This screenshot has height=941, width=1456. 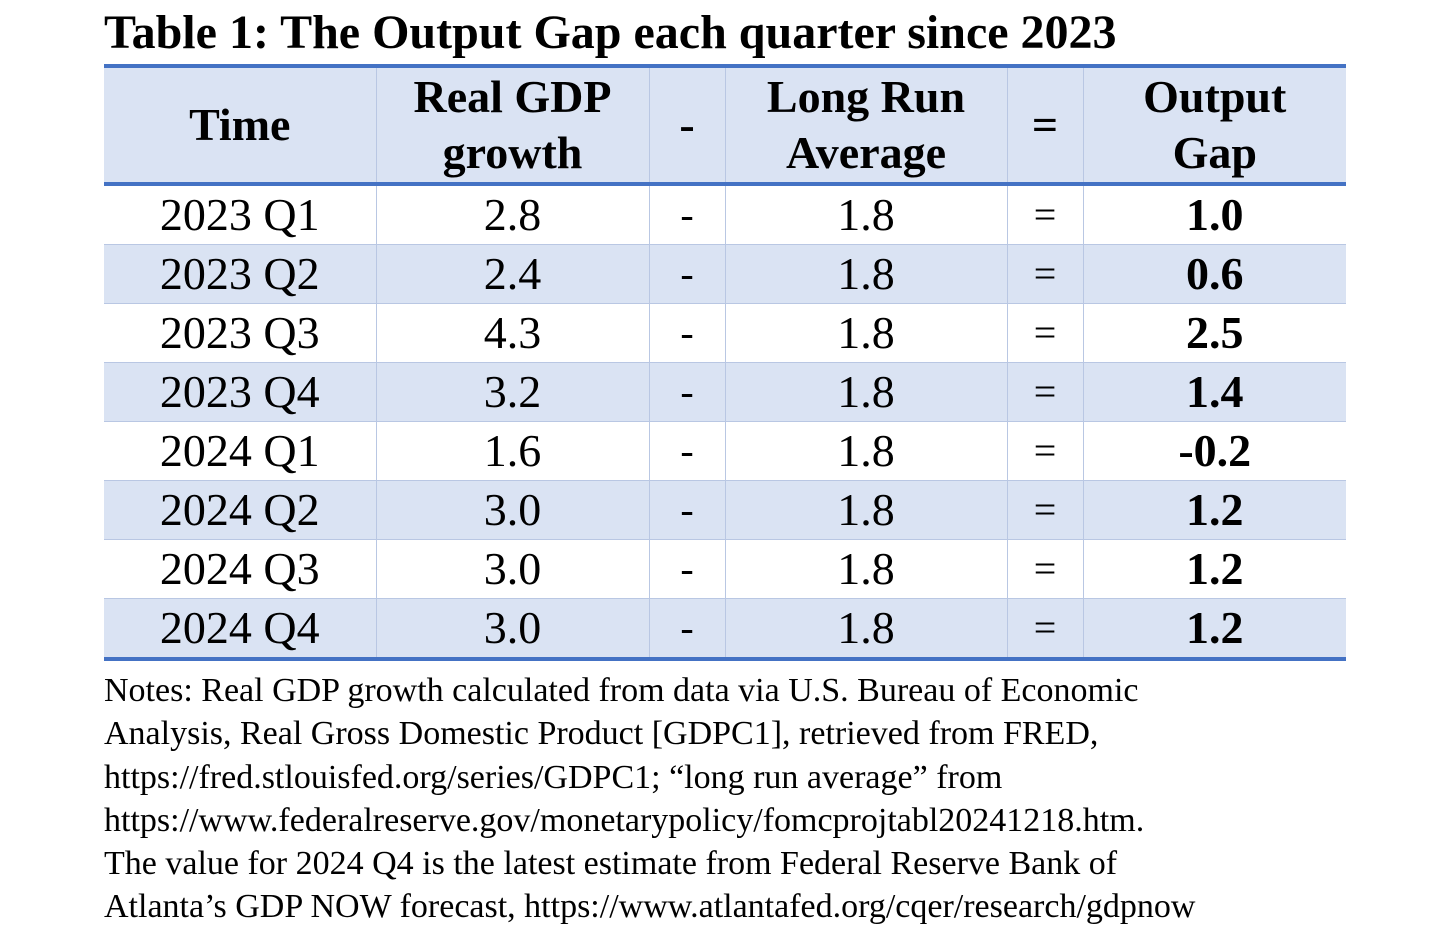 I want to click on cell-time: 2024 Q4, so click(x=240, y=628).